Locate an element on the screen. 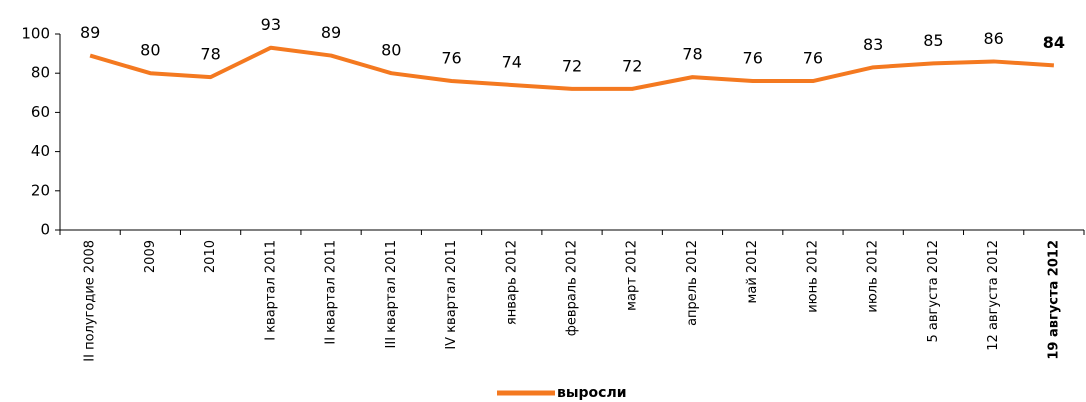  x-tick-label: 2010 is located at coordinates (210, 256).